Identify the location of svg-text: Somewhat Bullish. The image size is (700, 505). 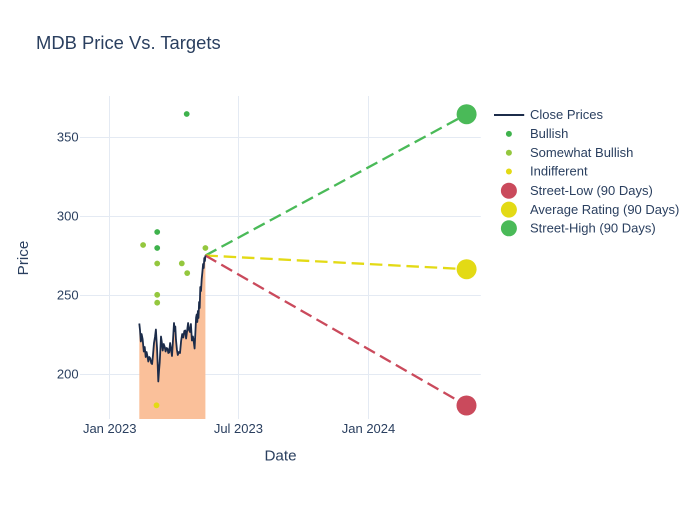
(581, 152).